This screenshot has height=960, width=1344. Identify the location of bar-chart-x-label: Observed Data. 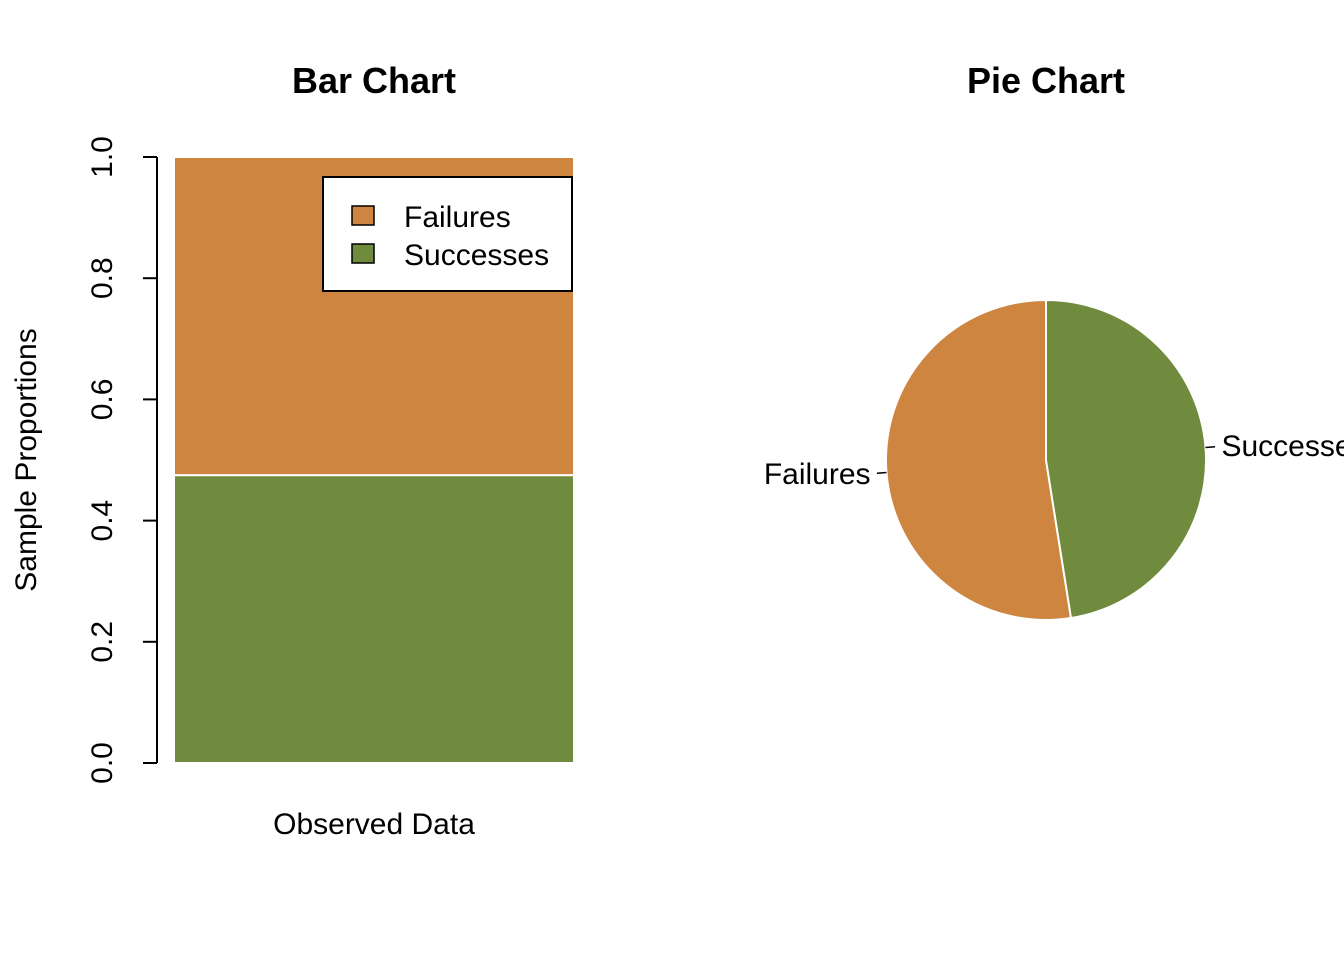
(374, 824).